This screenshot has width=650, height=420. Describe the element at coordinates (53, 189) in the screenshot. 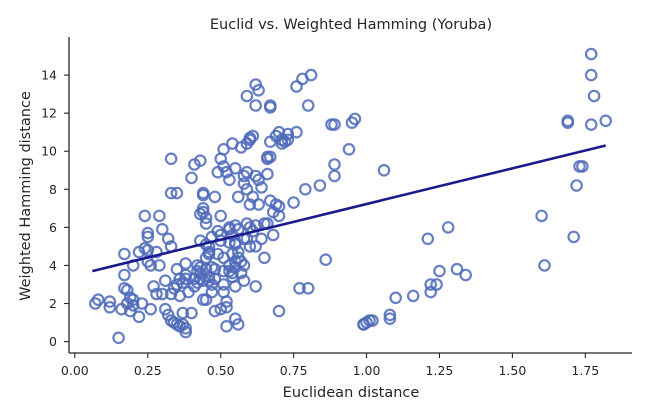

I see `y-tick-label: 8` at that location.